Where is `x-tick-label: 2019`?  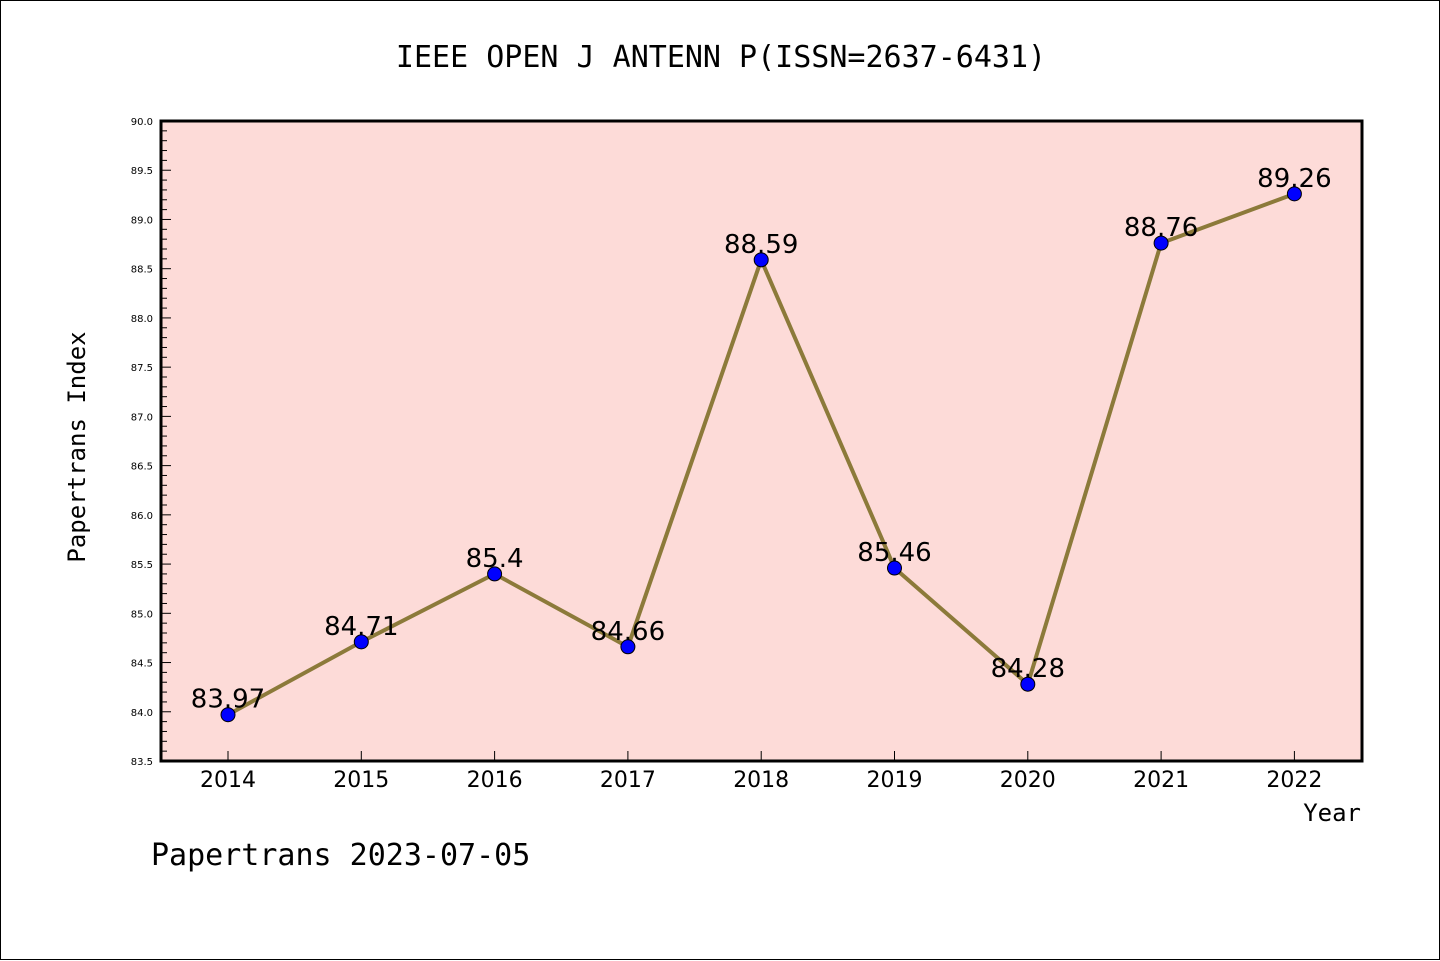 x-tick-label: 2019 is located at coordinates (895, 780).